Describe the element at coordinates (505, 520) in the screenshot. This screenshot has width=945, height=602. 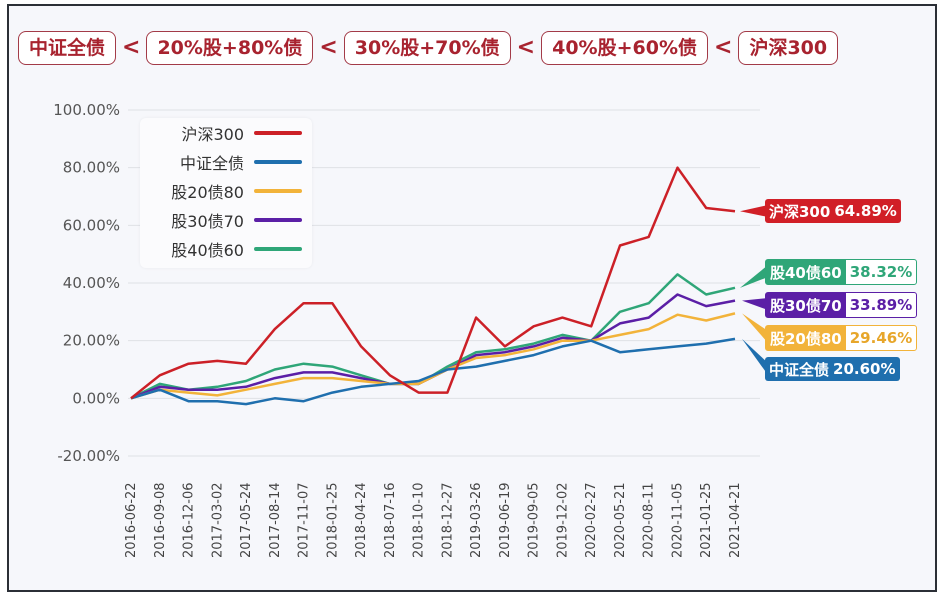
I see `x-tick-label: 2019-06-19` at that location.